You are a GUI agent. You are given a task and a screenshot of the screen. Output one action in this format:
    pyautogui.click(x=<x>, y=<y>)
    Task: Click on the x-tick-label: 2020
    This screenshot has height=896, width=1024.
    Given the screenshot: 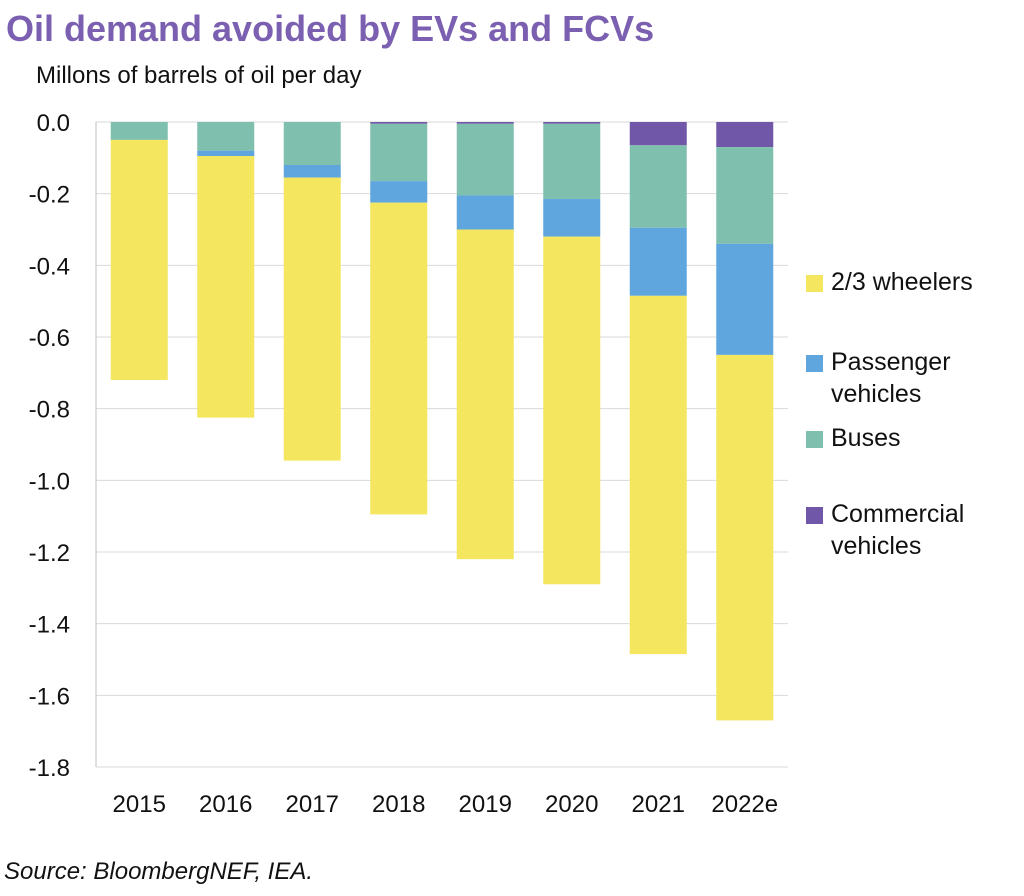 What is the action you would take?
    pyautogui.click(x=571, y=804)
    